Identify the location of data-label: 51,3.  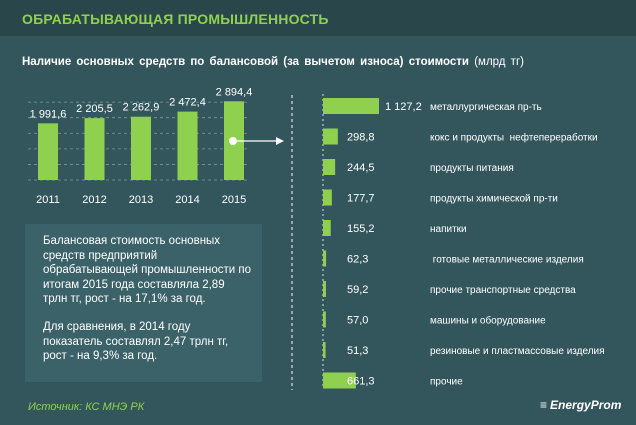
(357, 351).